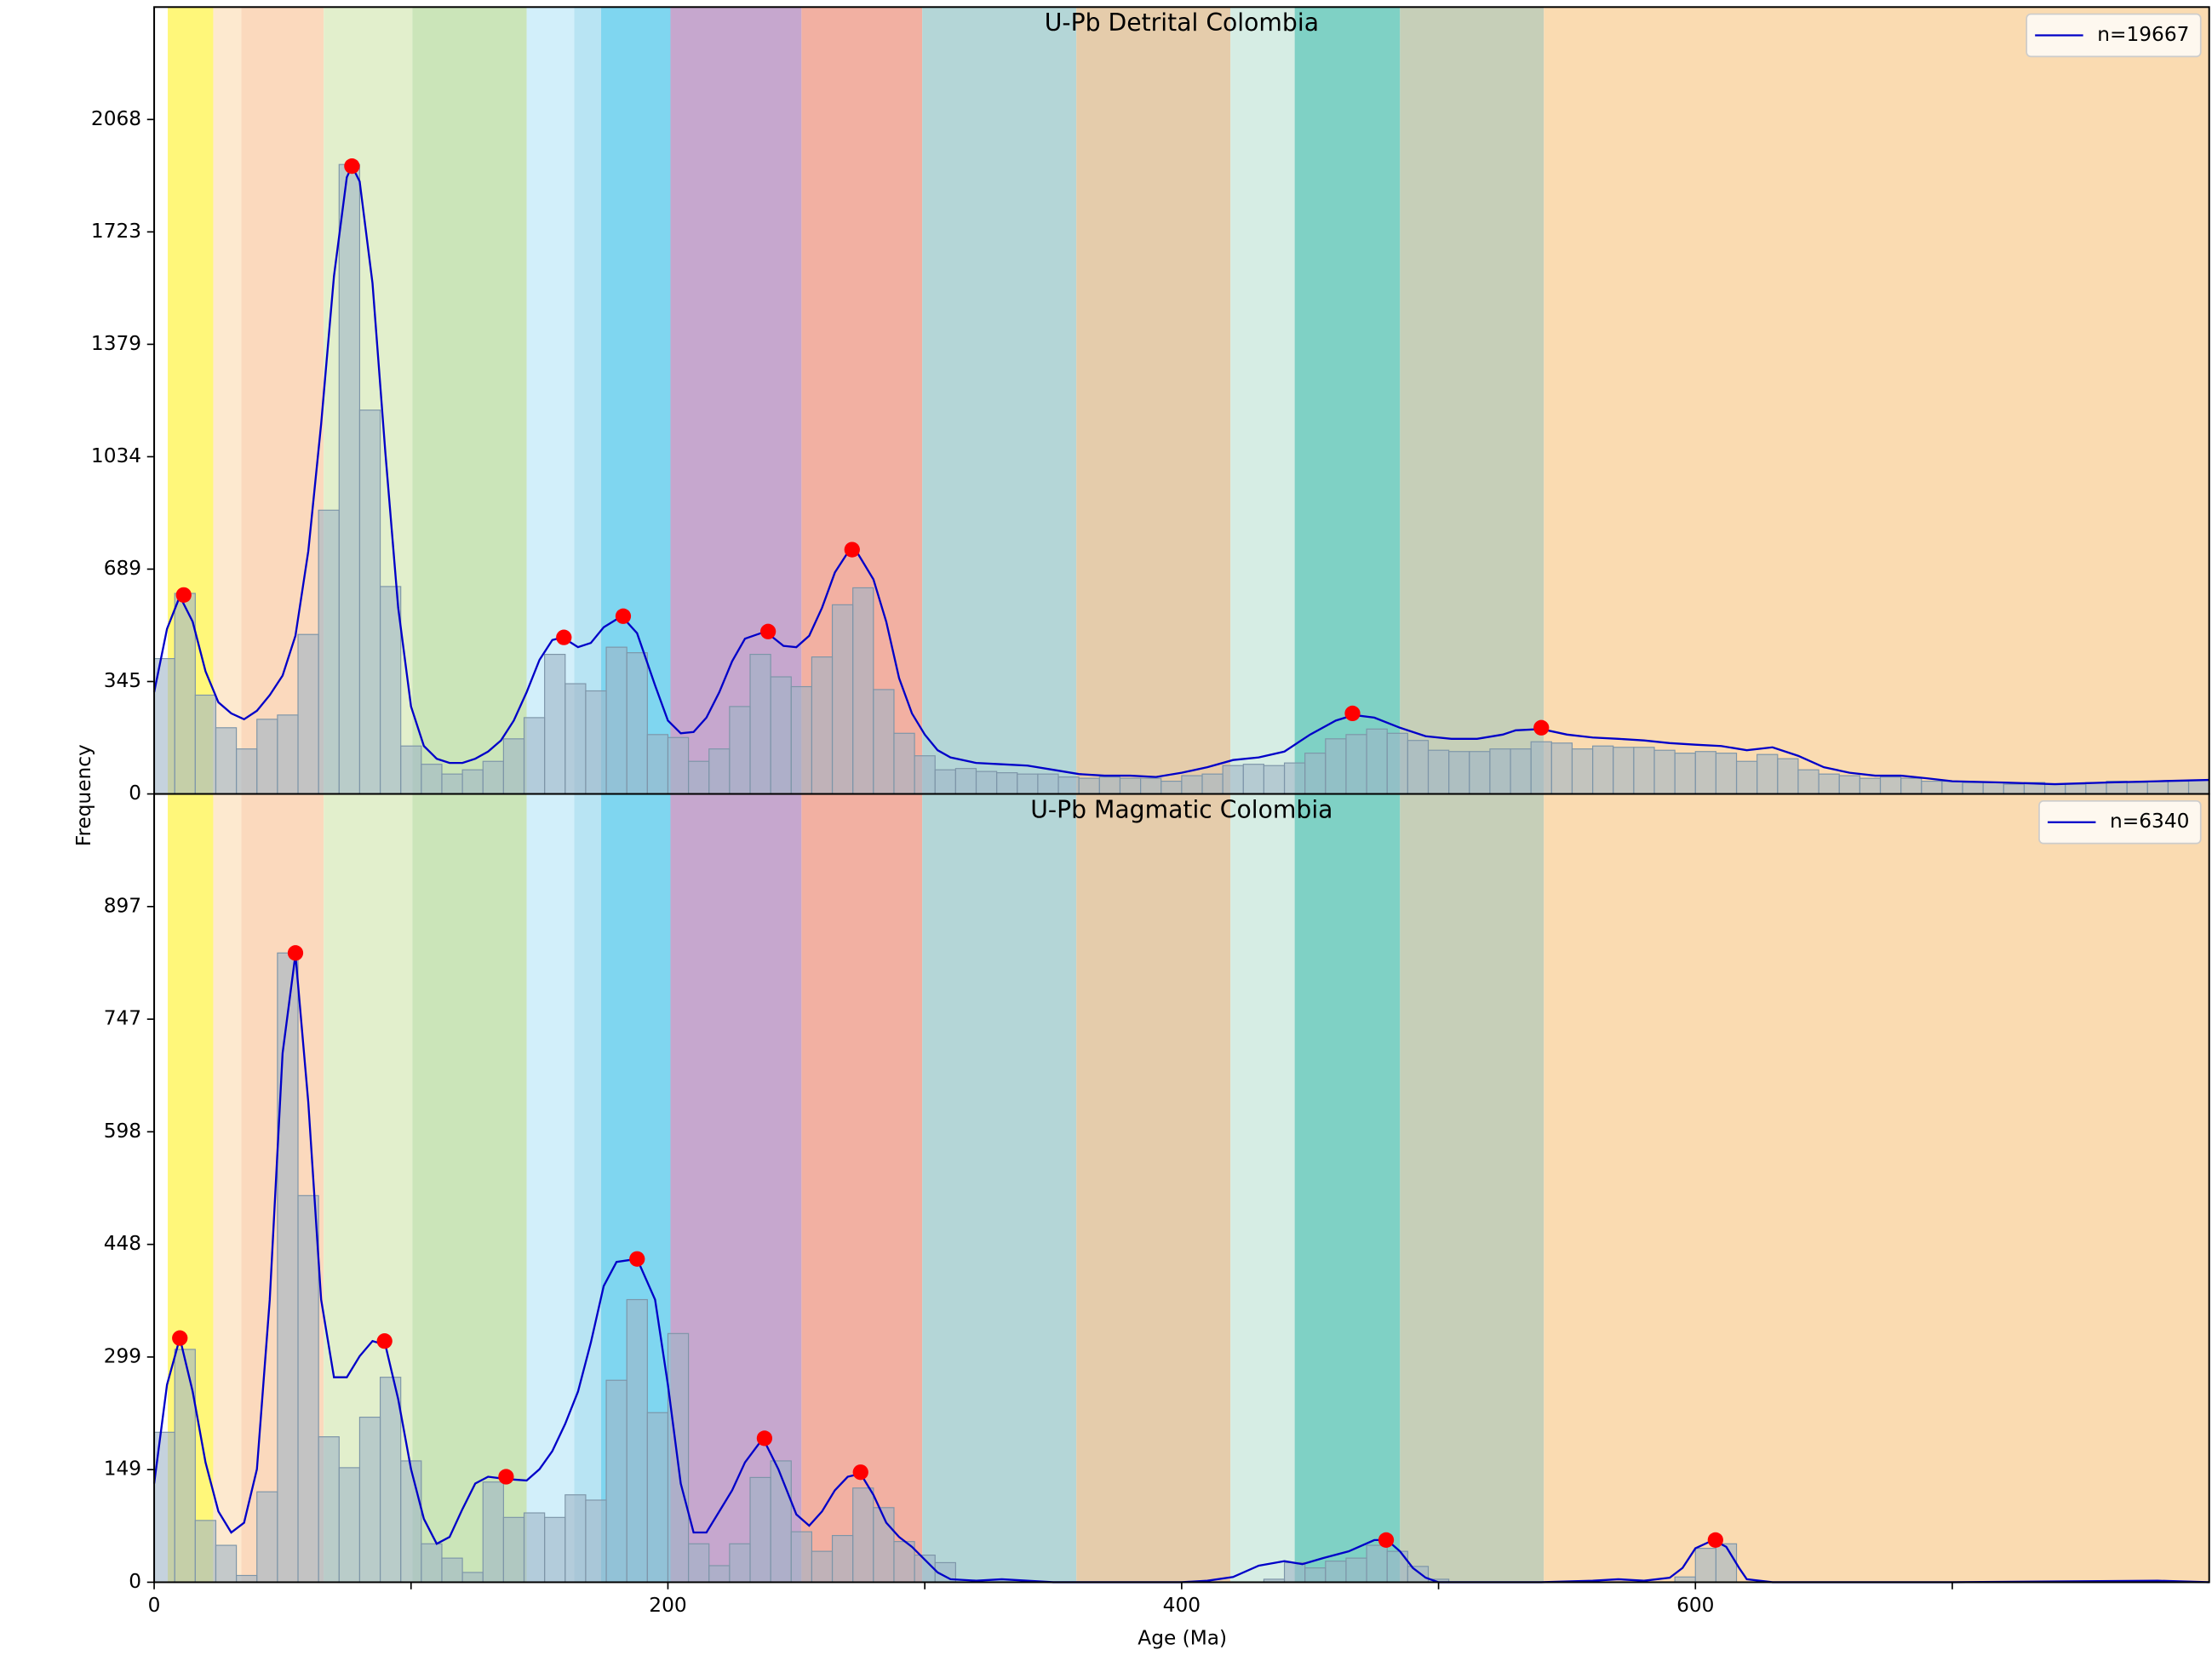 The height and width of the screenshot is (1667, 2212). Describe the element at coordinates (116, 118) in the screenshot. I see `y-tick-label: 2068` at that location.